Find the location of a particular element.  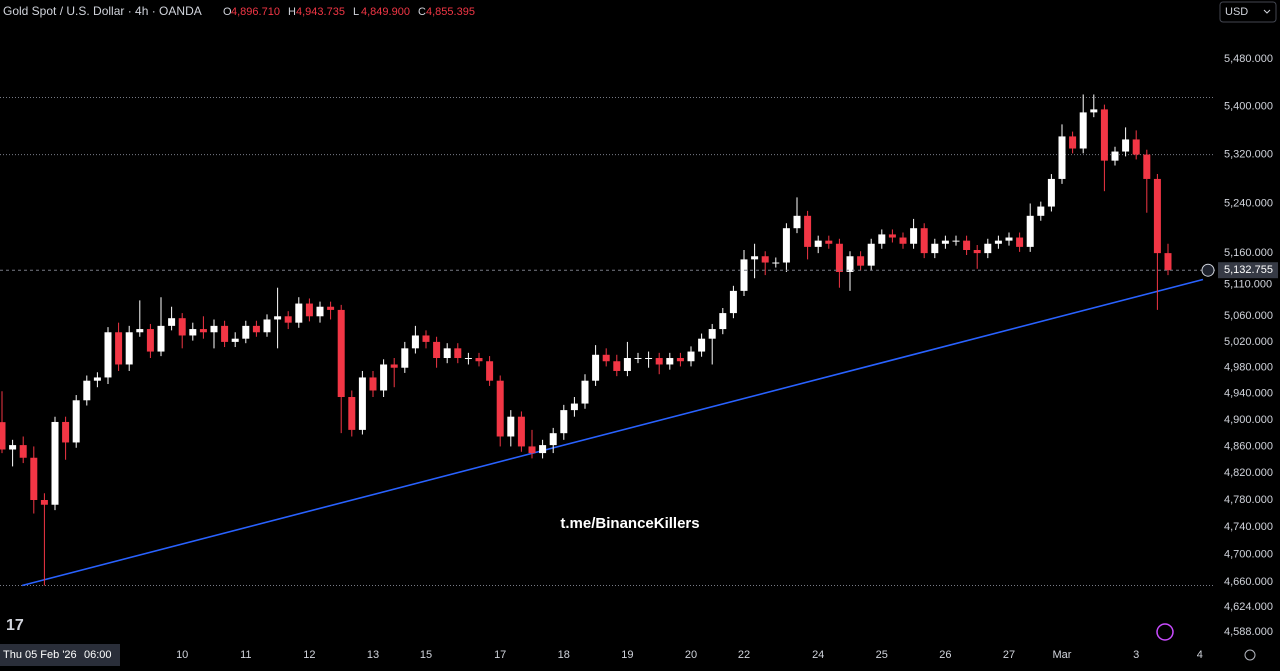

y-tick-label: 5,240.000 is located at coordinates (1248, 203).